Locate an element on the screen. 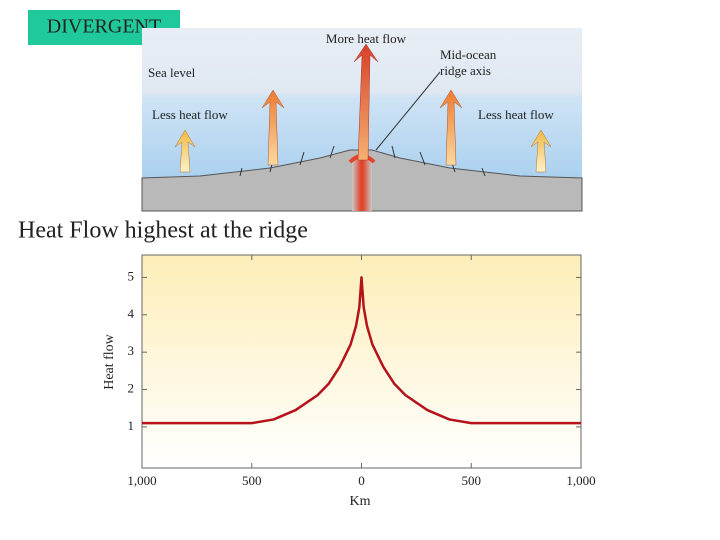  faults is located at coordinates (362, 161).